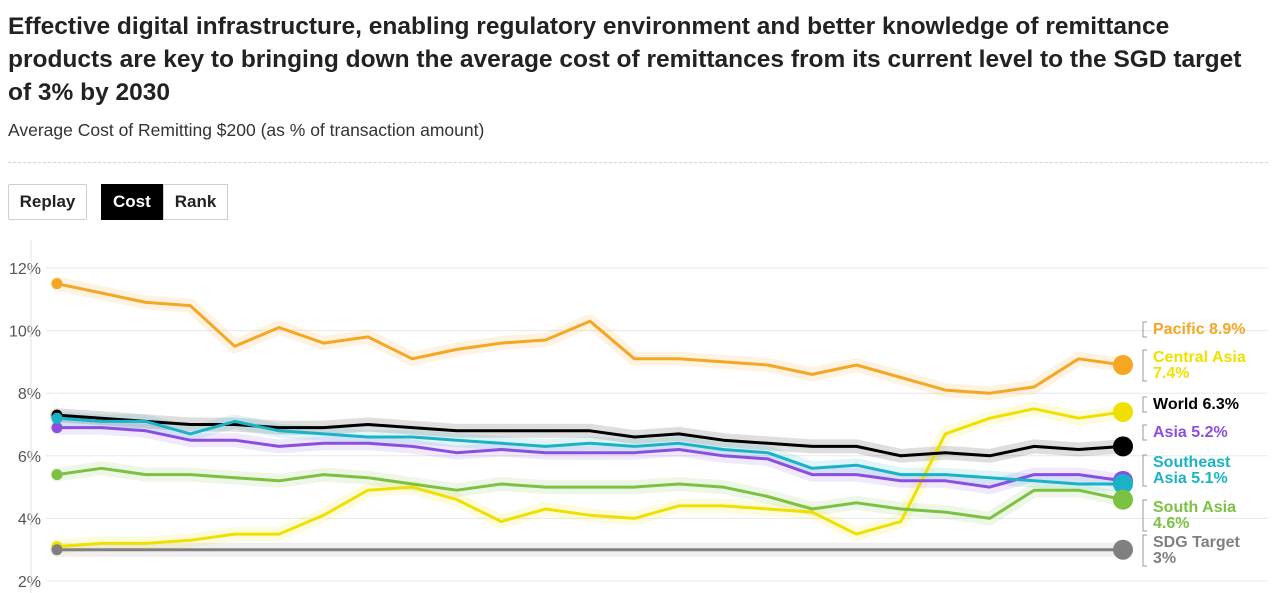 Image resolution: width=1272 pixels, height=593 pixels. Describe the element at coordinates (1144, 550) in the screenshot. I see `sdg-target-label-bracket` at that location.